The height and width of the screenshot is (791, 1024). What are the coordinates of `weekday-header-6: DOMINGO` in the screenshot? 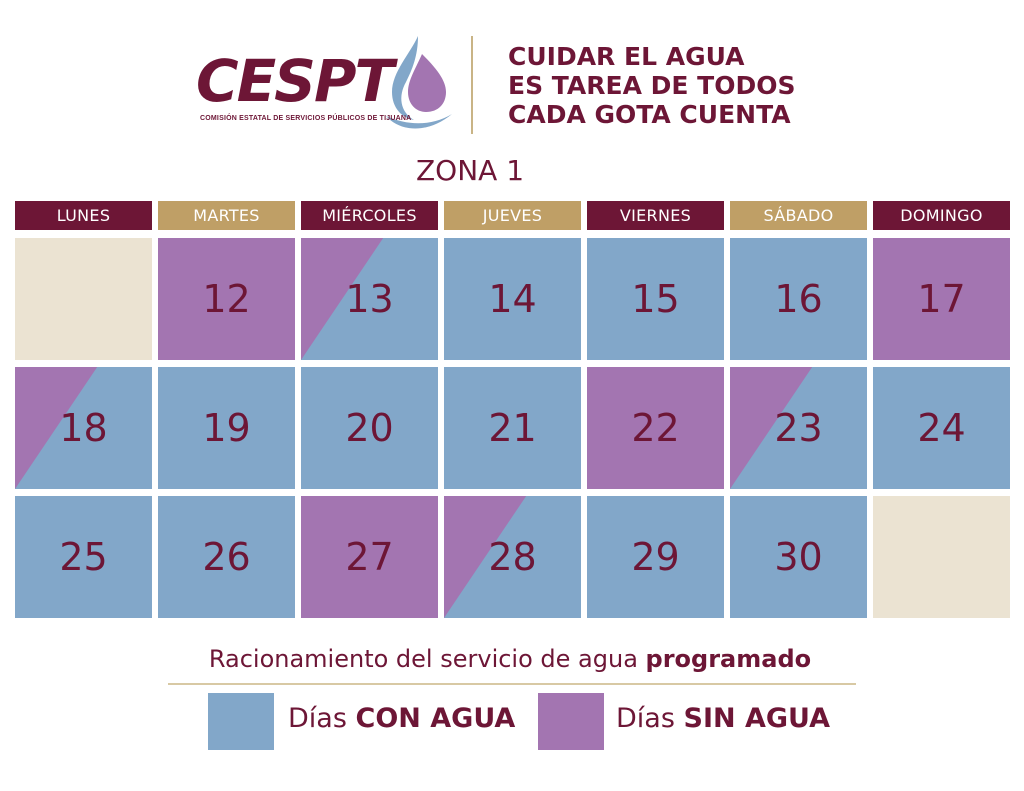 It's located at (941, 215).